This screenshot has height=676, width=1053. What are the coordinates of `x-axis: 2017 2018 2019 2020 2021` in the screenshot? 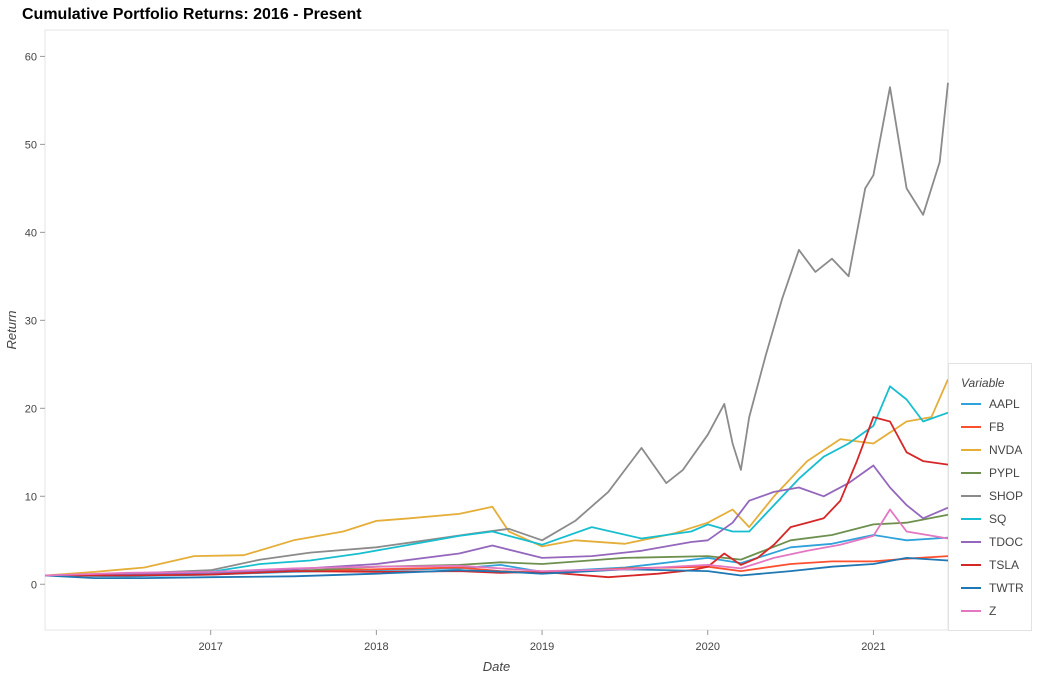 It's located at (542, 641).